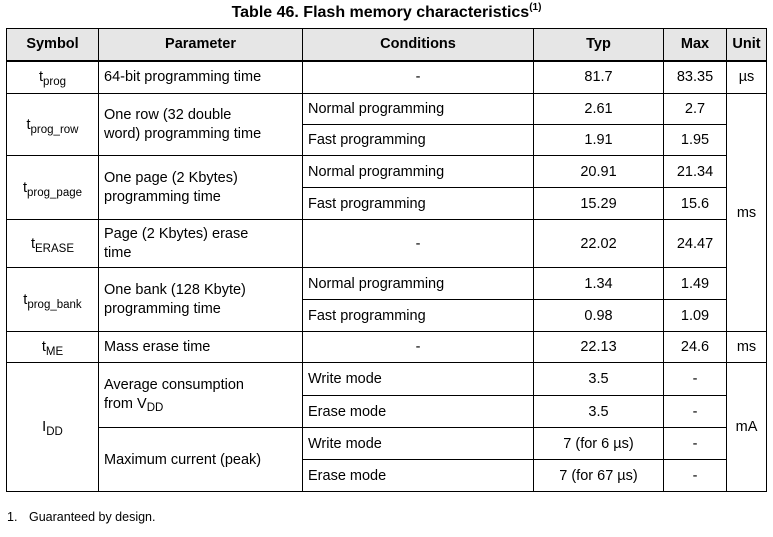  I want to click on max-cell: 15.6, so click(695, 203).